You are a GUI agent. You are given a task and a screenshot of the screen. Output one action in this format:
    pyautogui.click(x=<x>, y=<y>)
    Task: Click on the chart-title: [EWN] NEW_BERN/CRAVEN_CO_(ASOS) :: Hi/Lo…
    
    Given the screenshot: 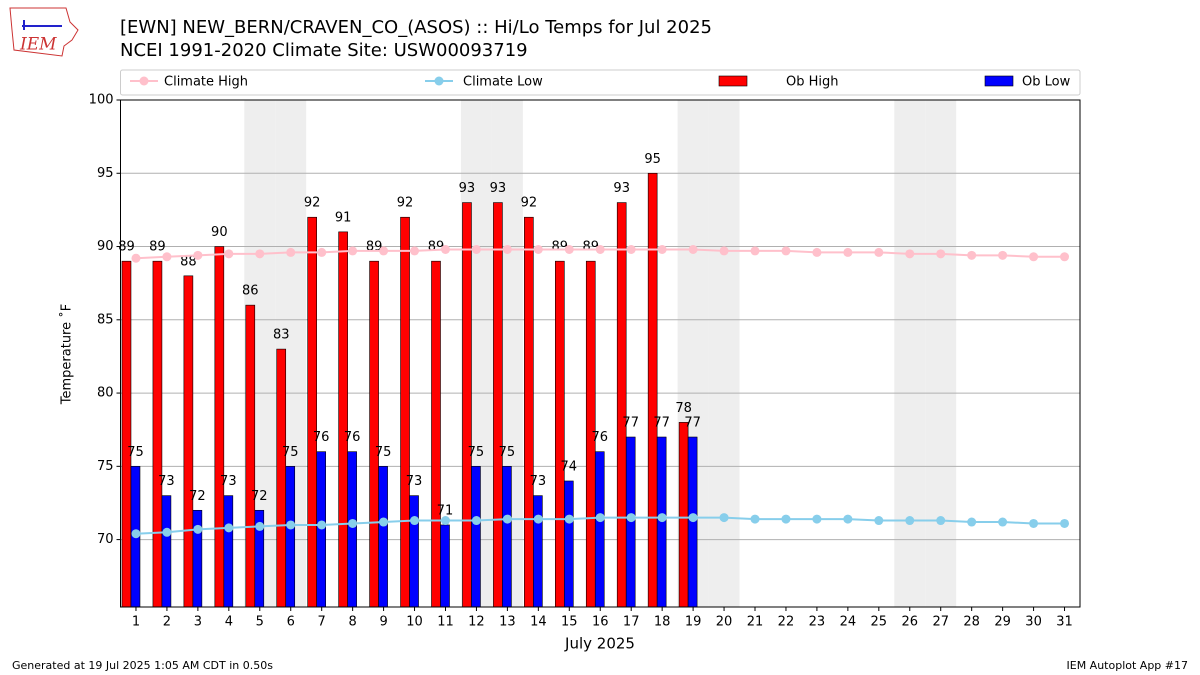 What is the action you would take?
    pyautogui.click(x=416, y=27)
    